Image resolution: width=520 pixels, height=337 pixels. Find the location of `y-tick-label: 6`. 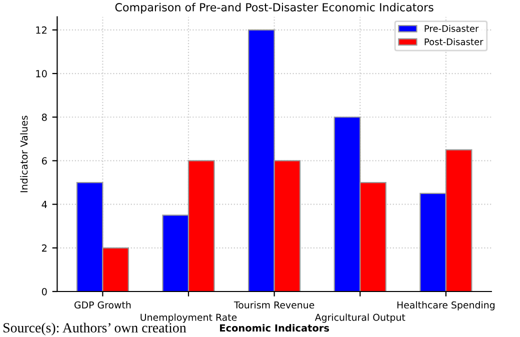

y-tick-label: 6 is located at coordinates (44, 161).